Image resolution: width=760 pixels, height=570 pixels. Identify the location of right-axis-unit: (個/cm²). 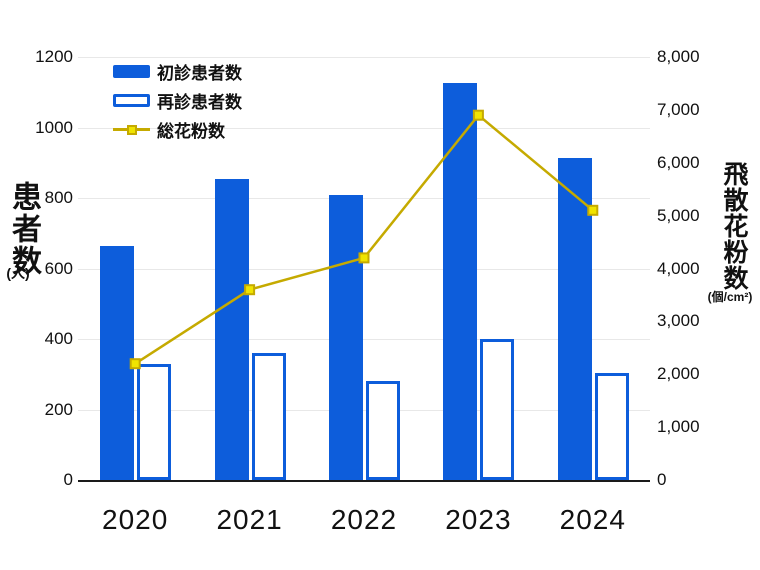
(730, 297).